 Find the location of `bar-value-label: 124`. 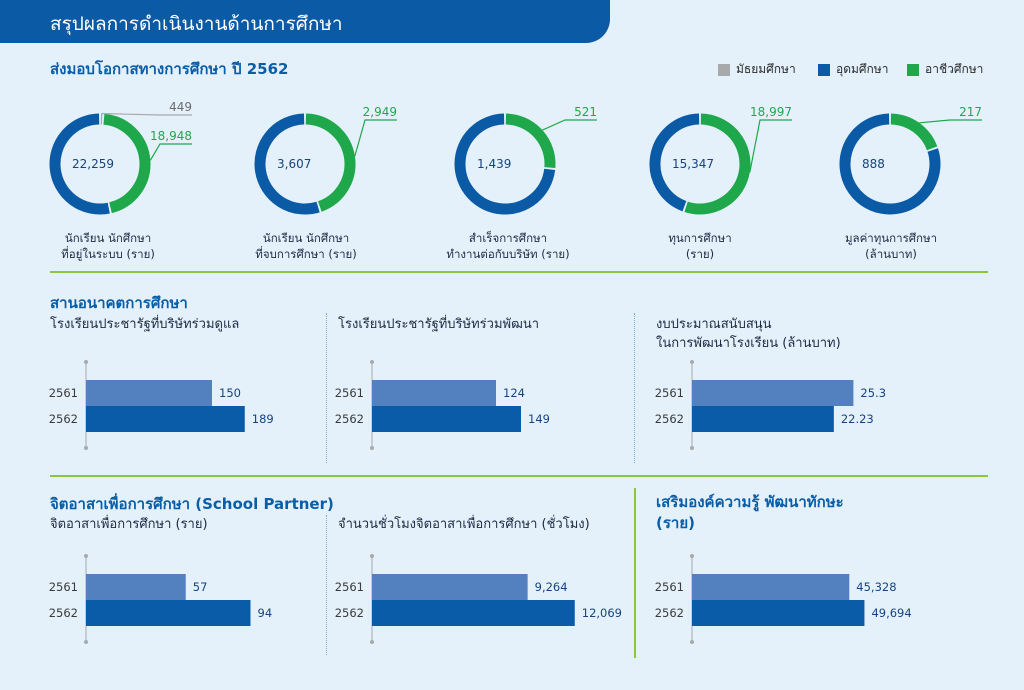

bar-value-label: 124 is located at coordinates (514, 393).